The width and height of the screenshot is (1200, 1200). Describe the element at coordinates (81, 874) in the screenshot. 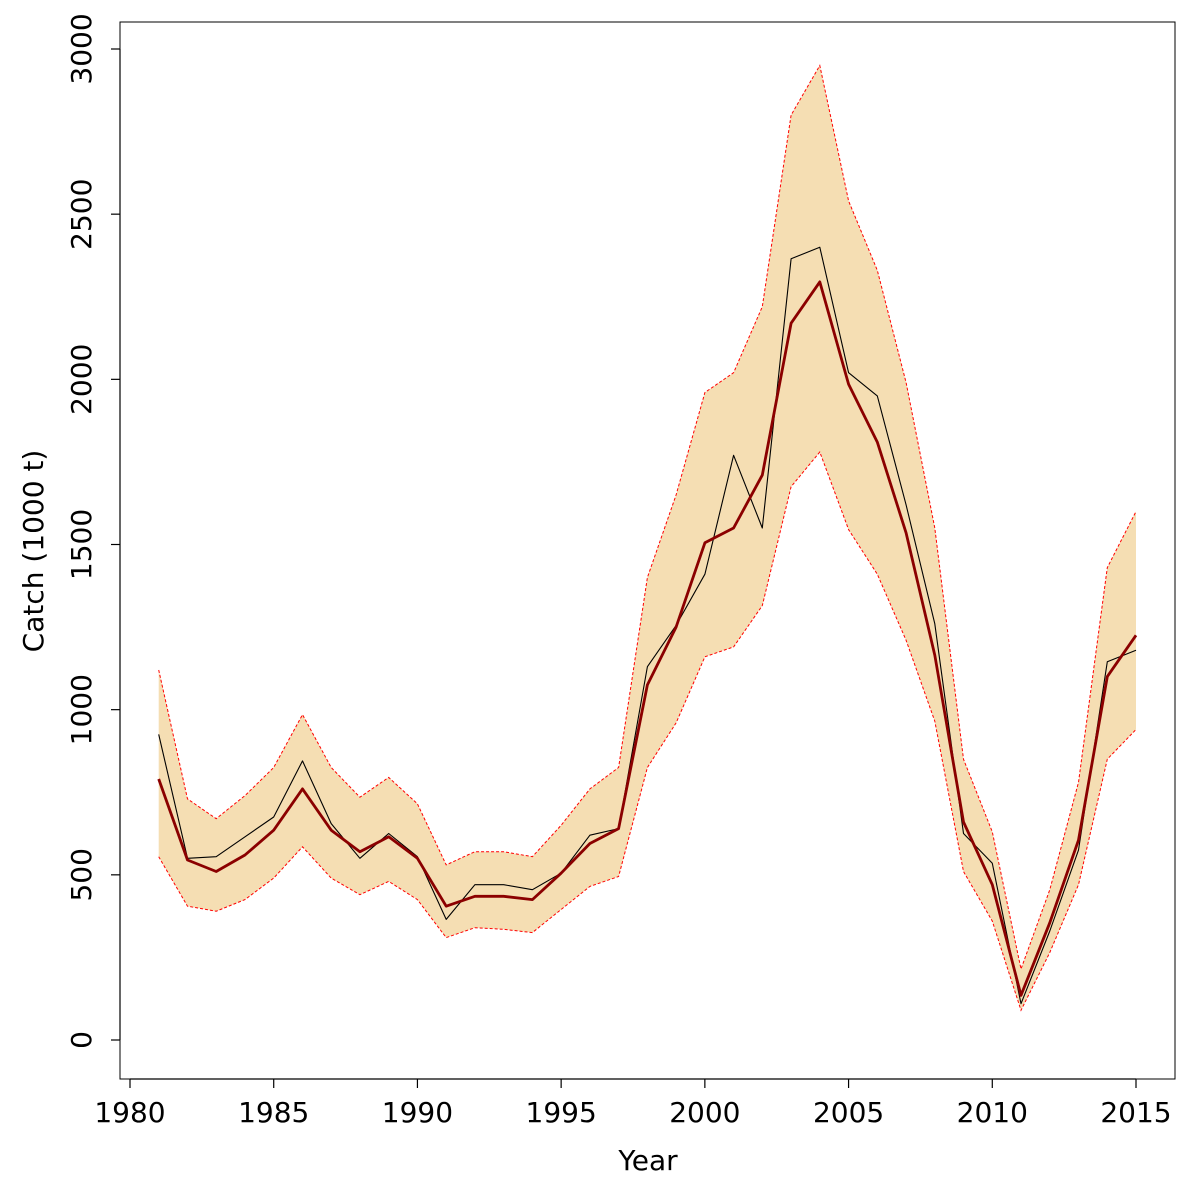

I see `y-tick-label: 500` at that location.